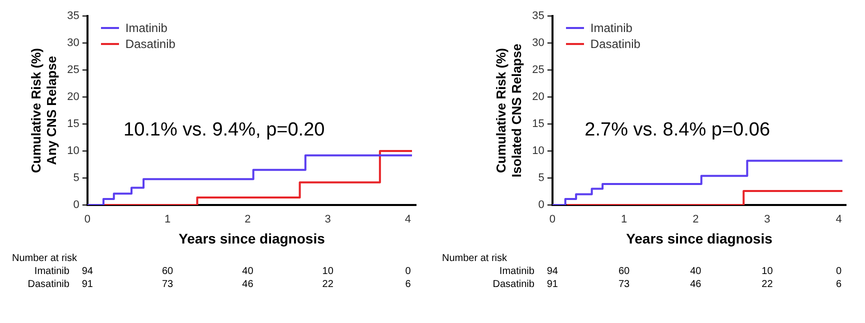 This screenshot has width=865, height=323. What do you see at coordinates (224, 130) in the screenshot?
I see `annotation: 10.1% vs. 9.4%, p=0.20` at bounding box center [224, 130].